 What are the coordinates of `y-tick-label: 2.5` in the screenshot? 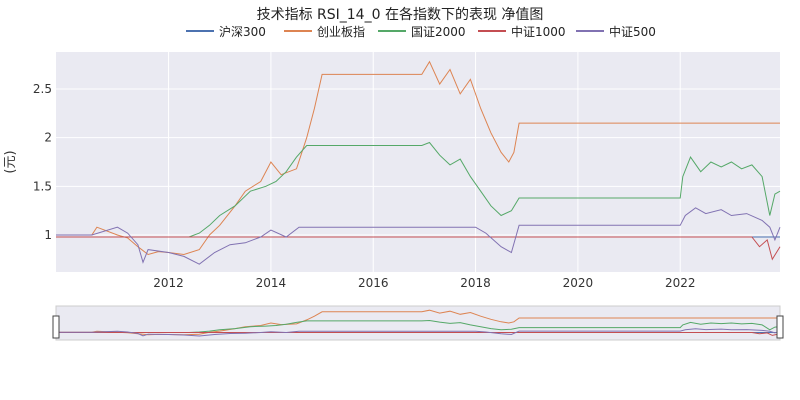 It's located at (42, 89).